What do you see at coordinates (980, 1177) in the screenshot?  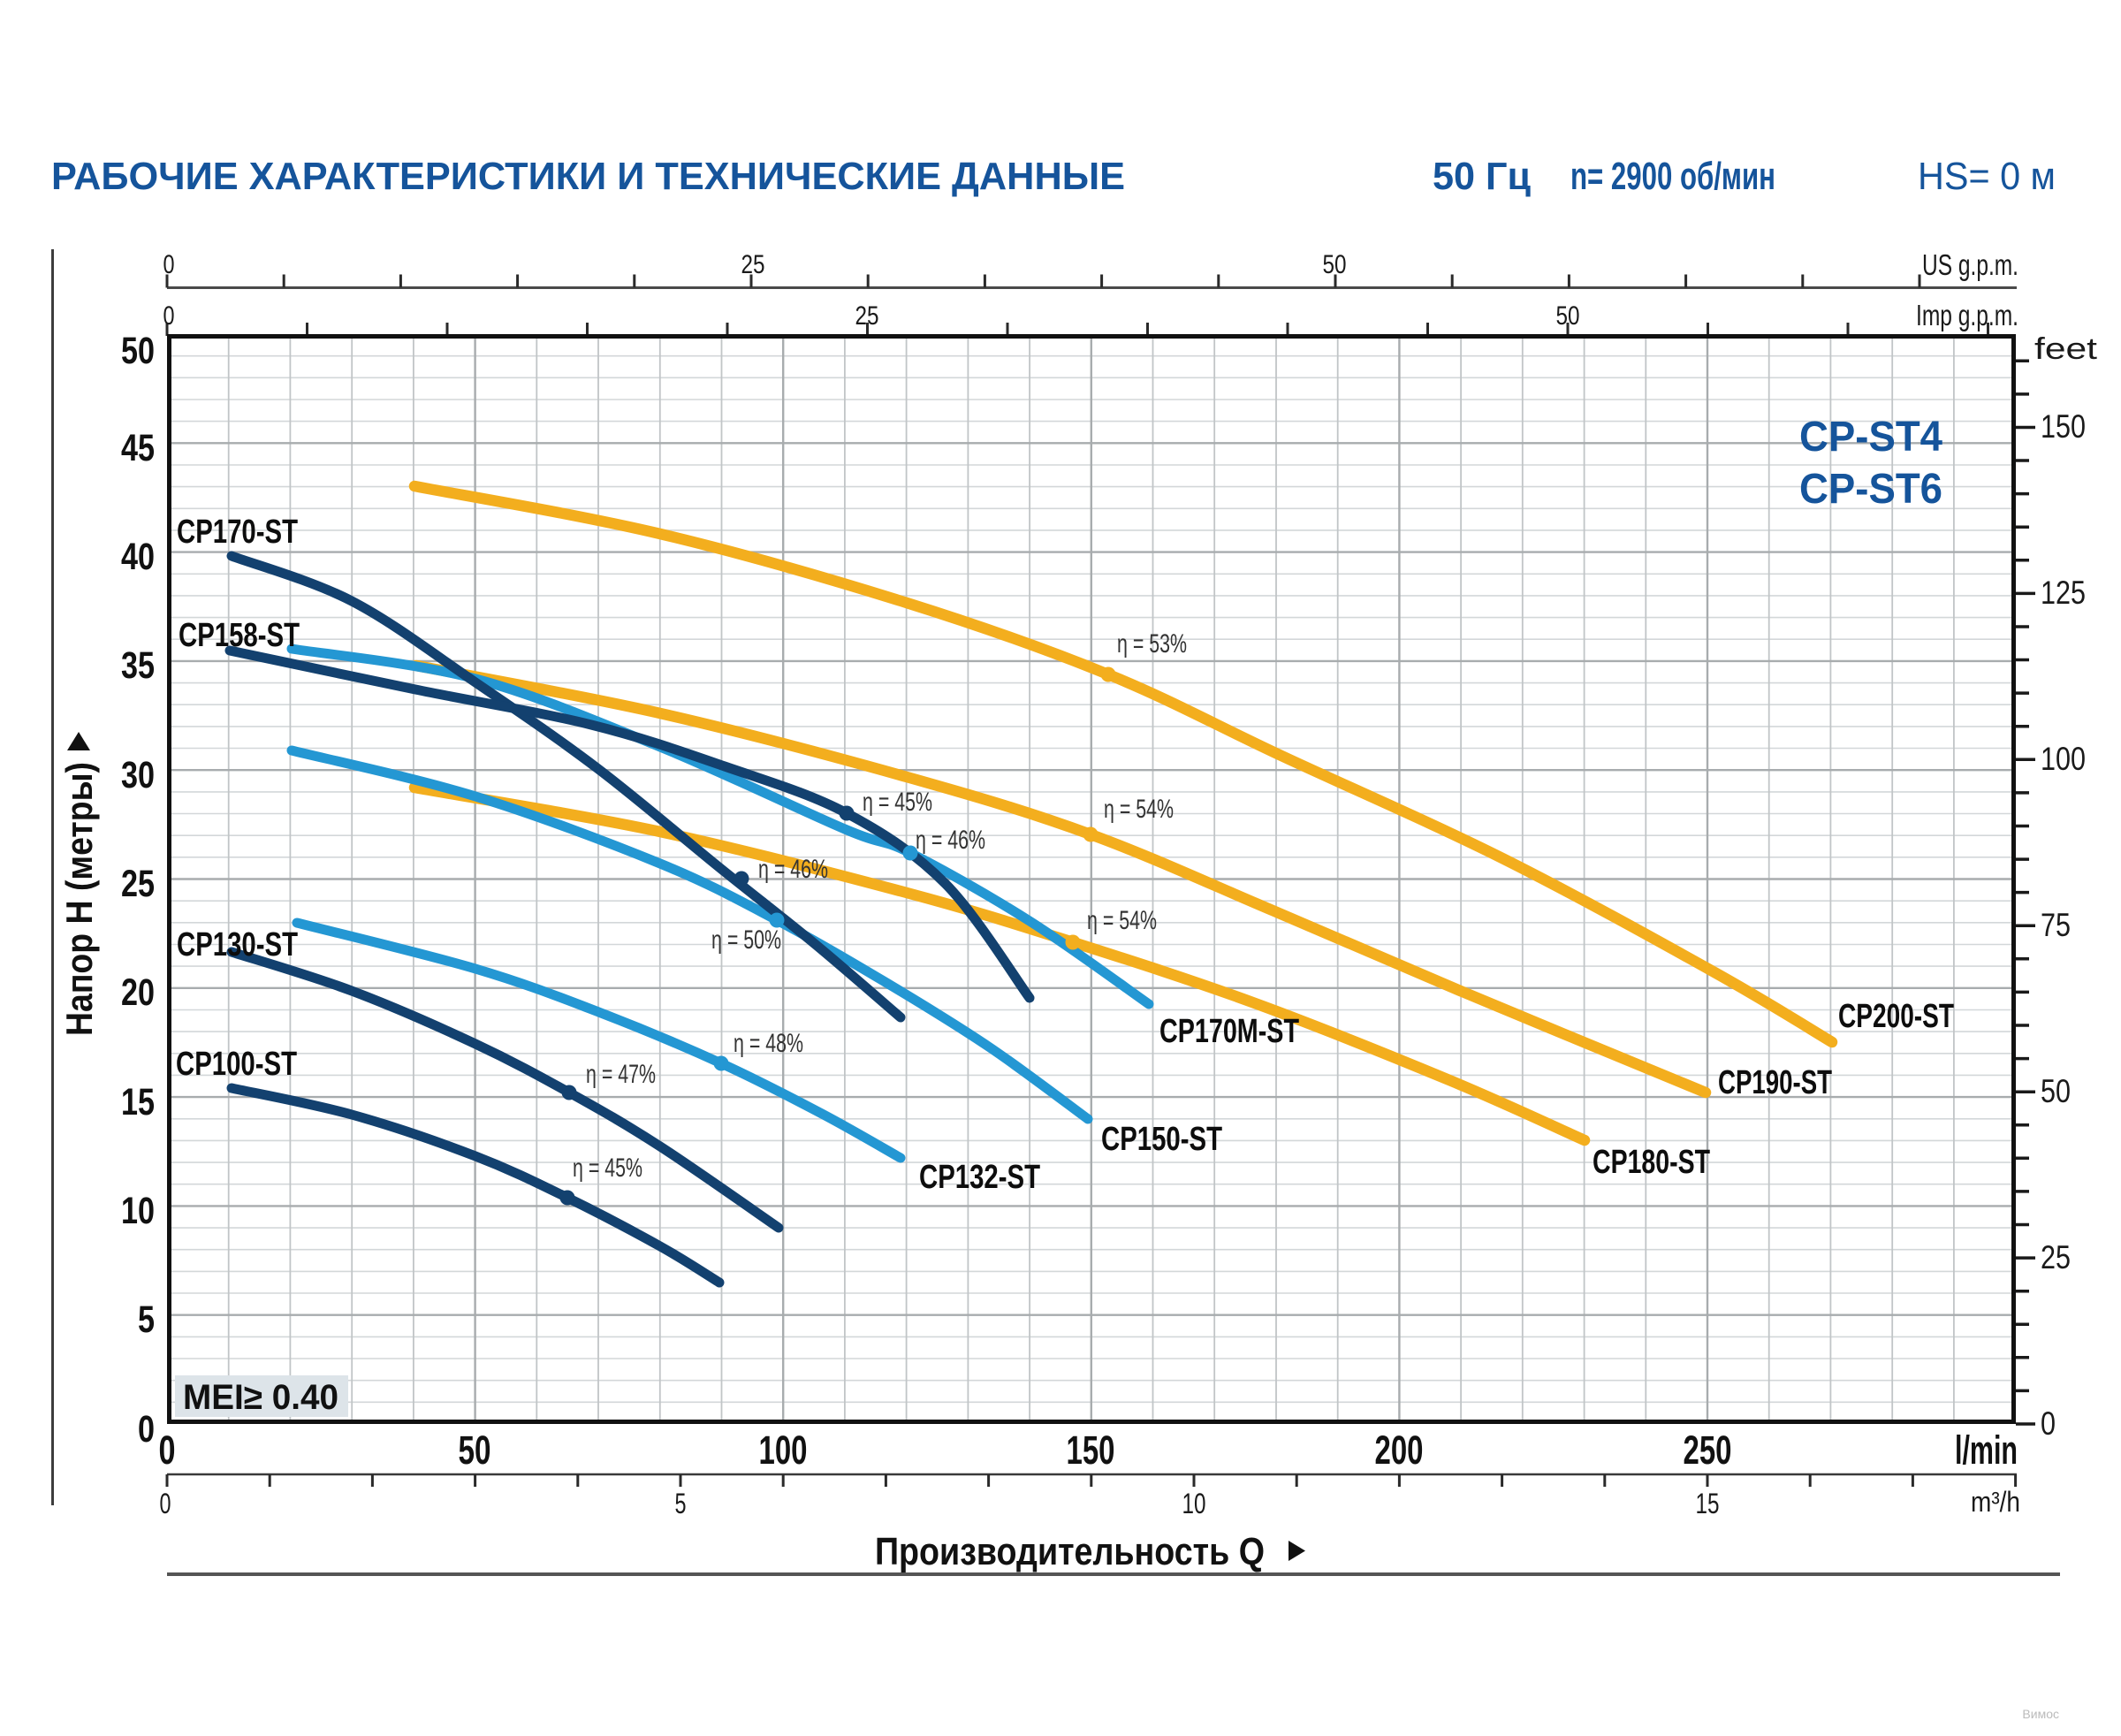 I see `svg-text: CP132-ST` at bounding box center [980, 1177].